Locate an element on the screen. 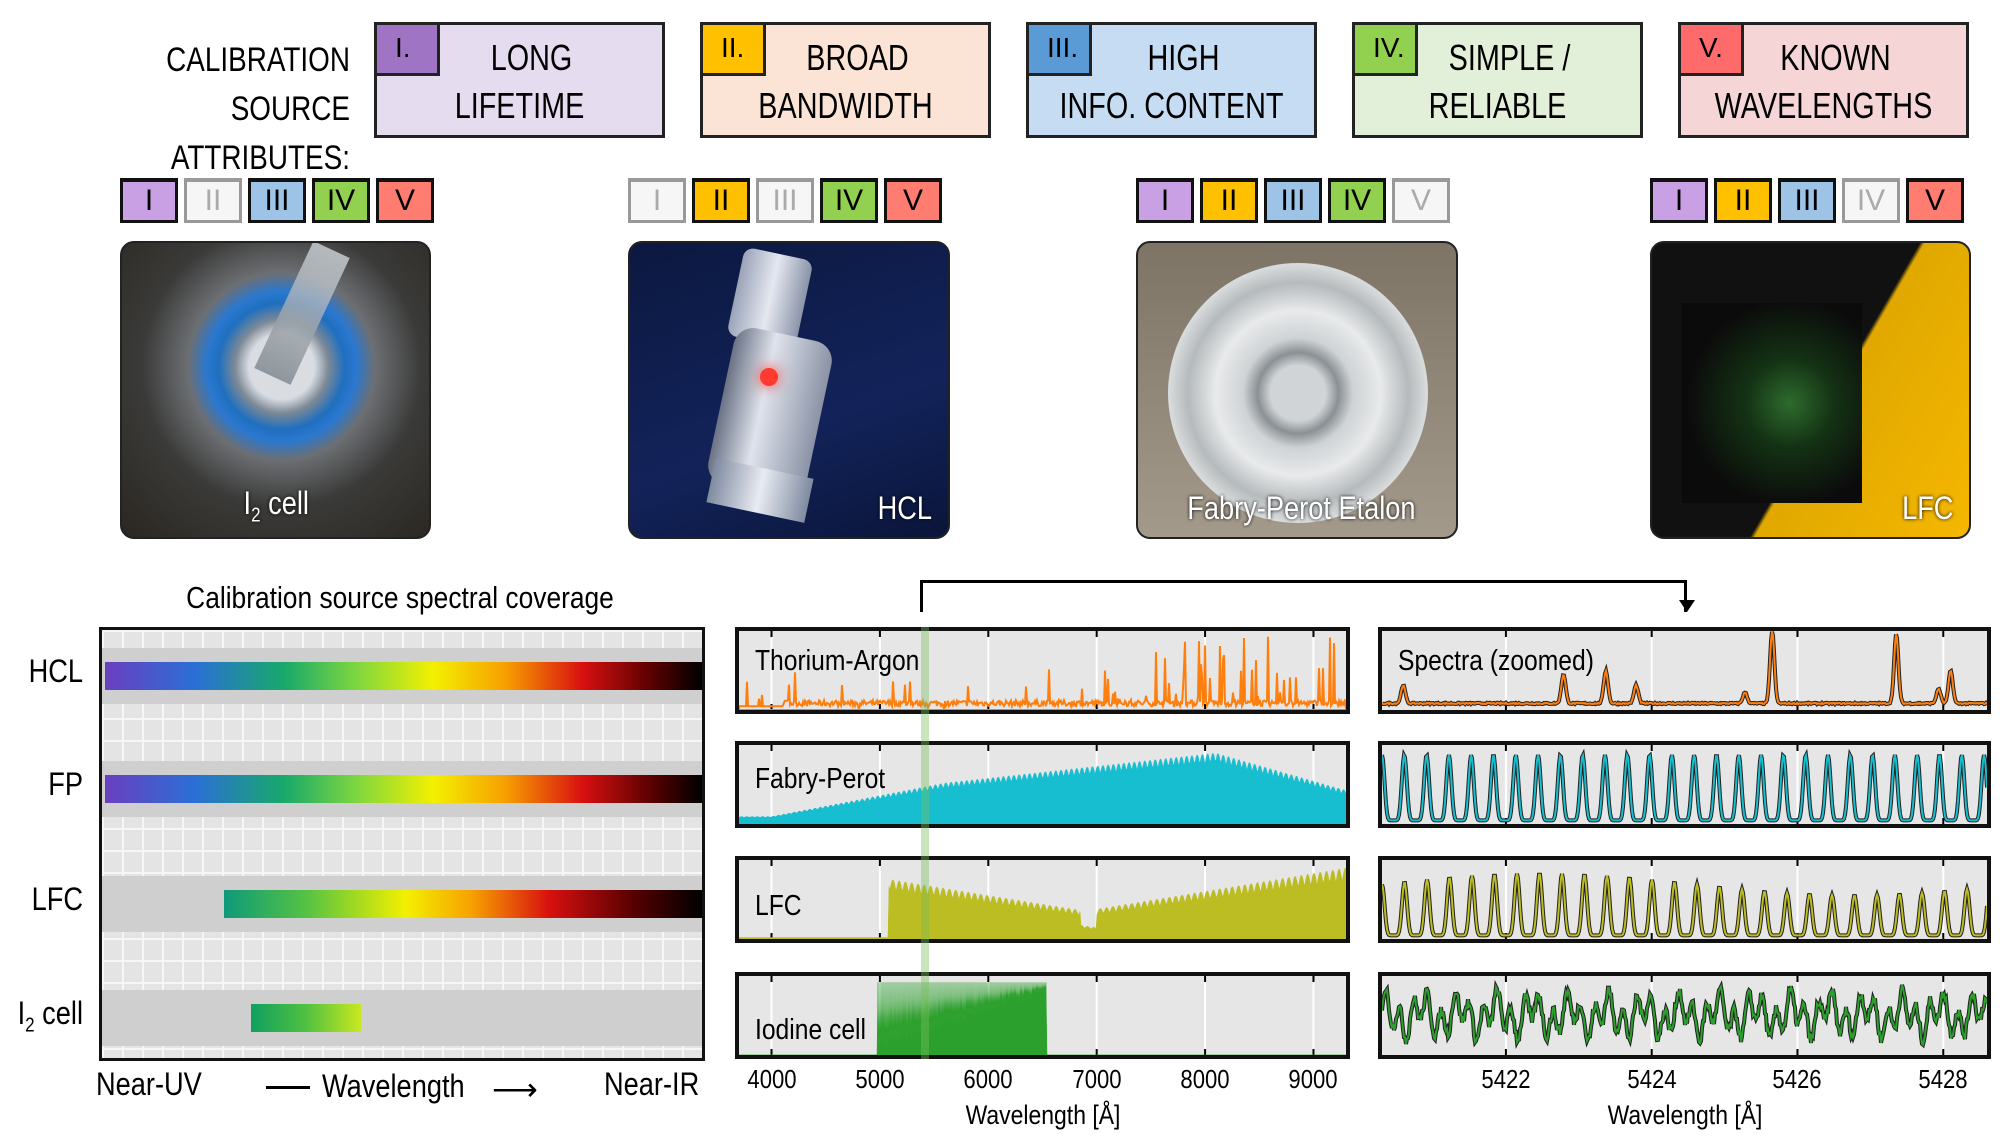  spectrum-label: LFC is located at coordinates (778, 906).